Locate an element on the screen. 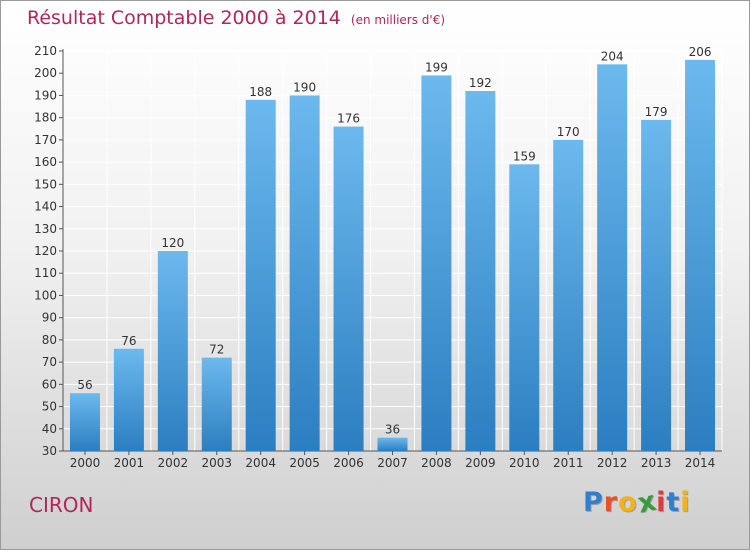 The width and height of the screenshot is (750, 551). x-tick-label: 2008 is located at coordinates (436, 463).